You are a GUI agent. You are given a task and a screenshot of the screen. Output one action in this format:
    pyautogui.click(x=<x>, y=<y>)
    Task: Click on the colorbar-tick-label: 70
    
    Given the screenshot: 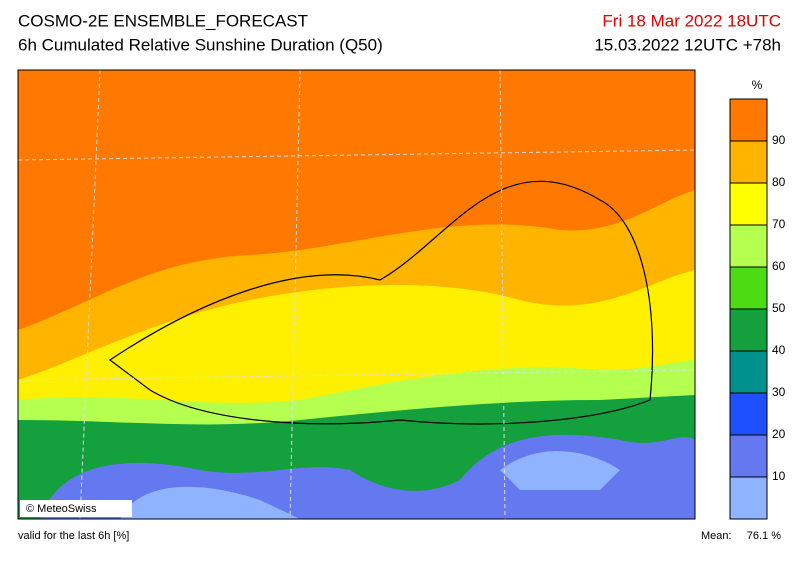 What is the action you would take?
    pyautogui.click(x=779, y=224)
    